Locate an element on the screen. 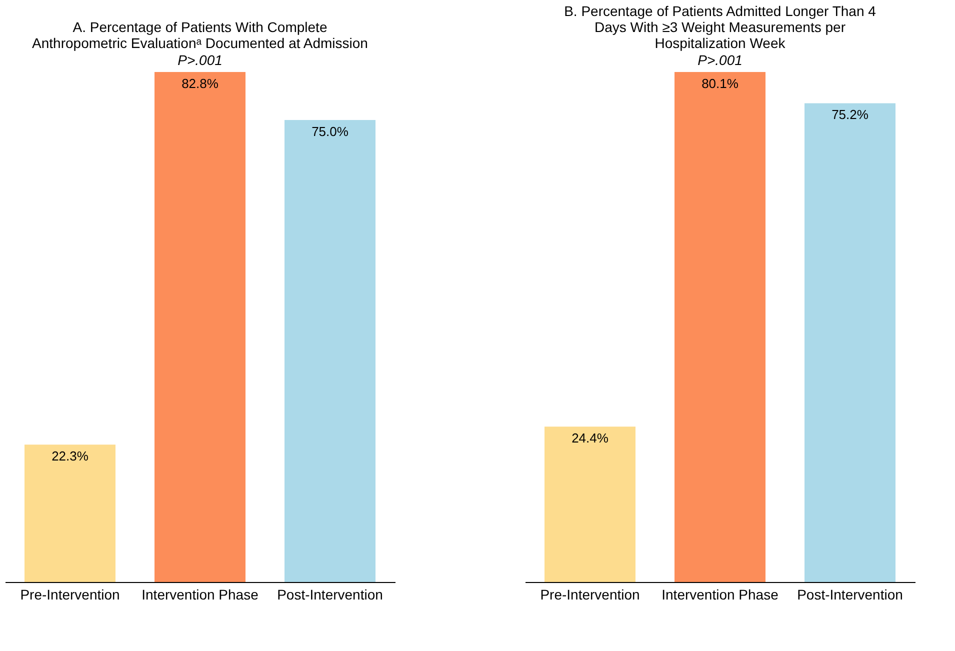 The image size is (955, 651). data-label: 75.2% is located at coordinates (850, 114).